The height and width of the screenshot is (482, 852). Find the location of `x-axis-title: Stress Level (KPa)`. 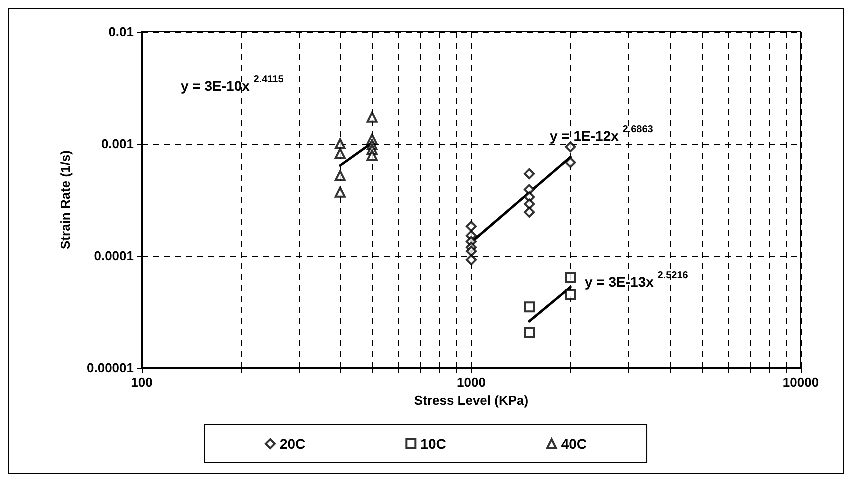

x-axis-title: Stress Level (KPa) is located at coordinates (471, 400).